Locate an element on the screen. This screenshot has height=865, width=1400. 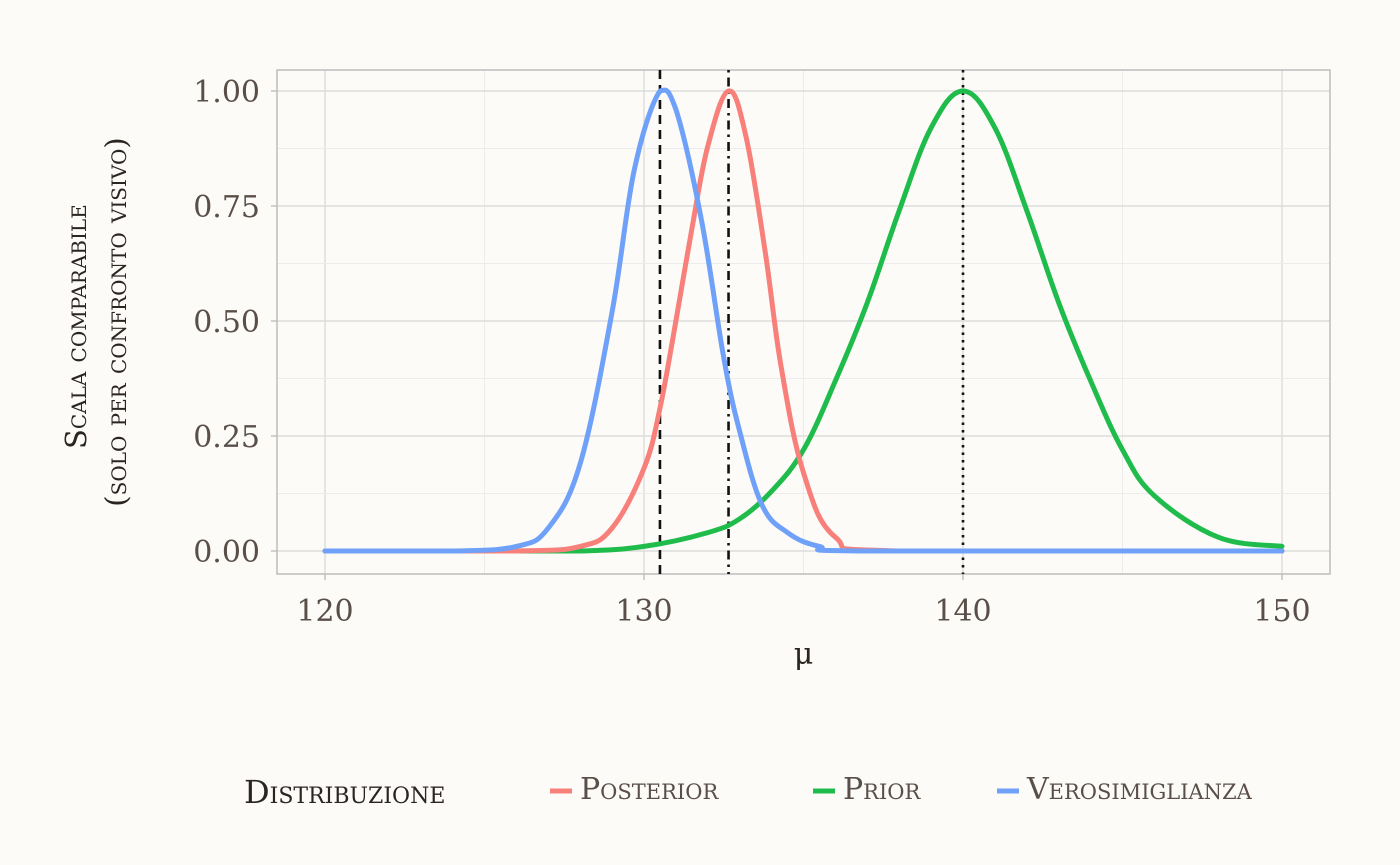
legend-label-verosimiglianza: Verosimiglianza is located at coordinates (1139, 789).